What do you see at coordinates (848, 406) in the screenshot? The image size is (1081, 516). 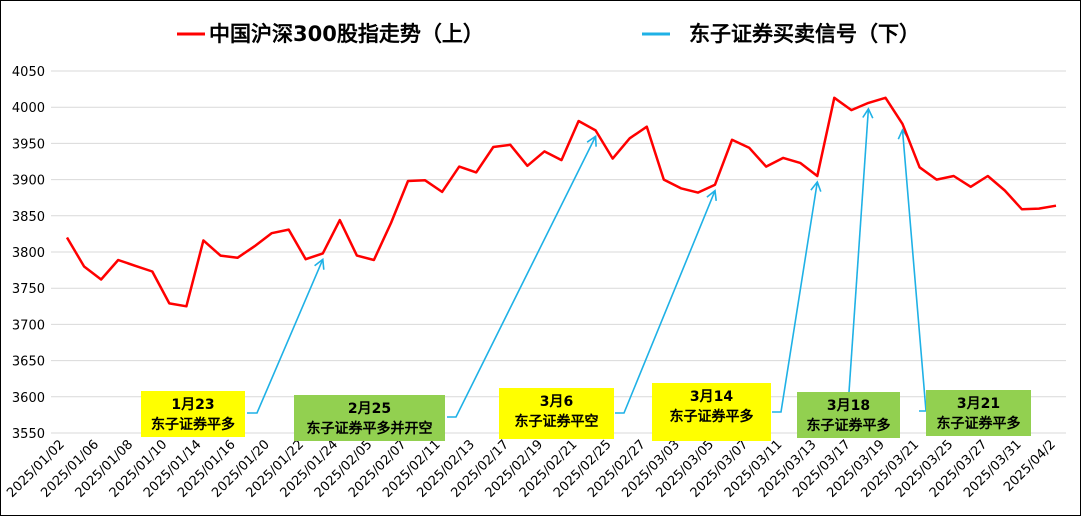 I see `signal-date: 3月18` at bounding box center [848, 406].